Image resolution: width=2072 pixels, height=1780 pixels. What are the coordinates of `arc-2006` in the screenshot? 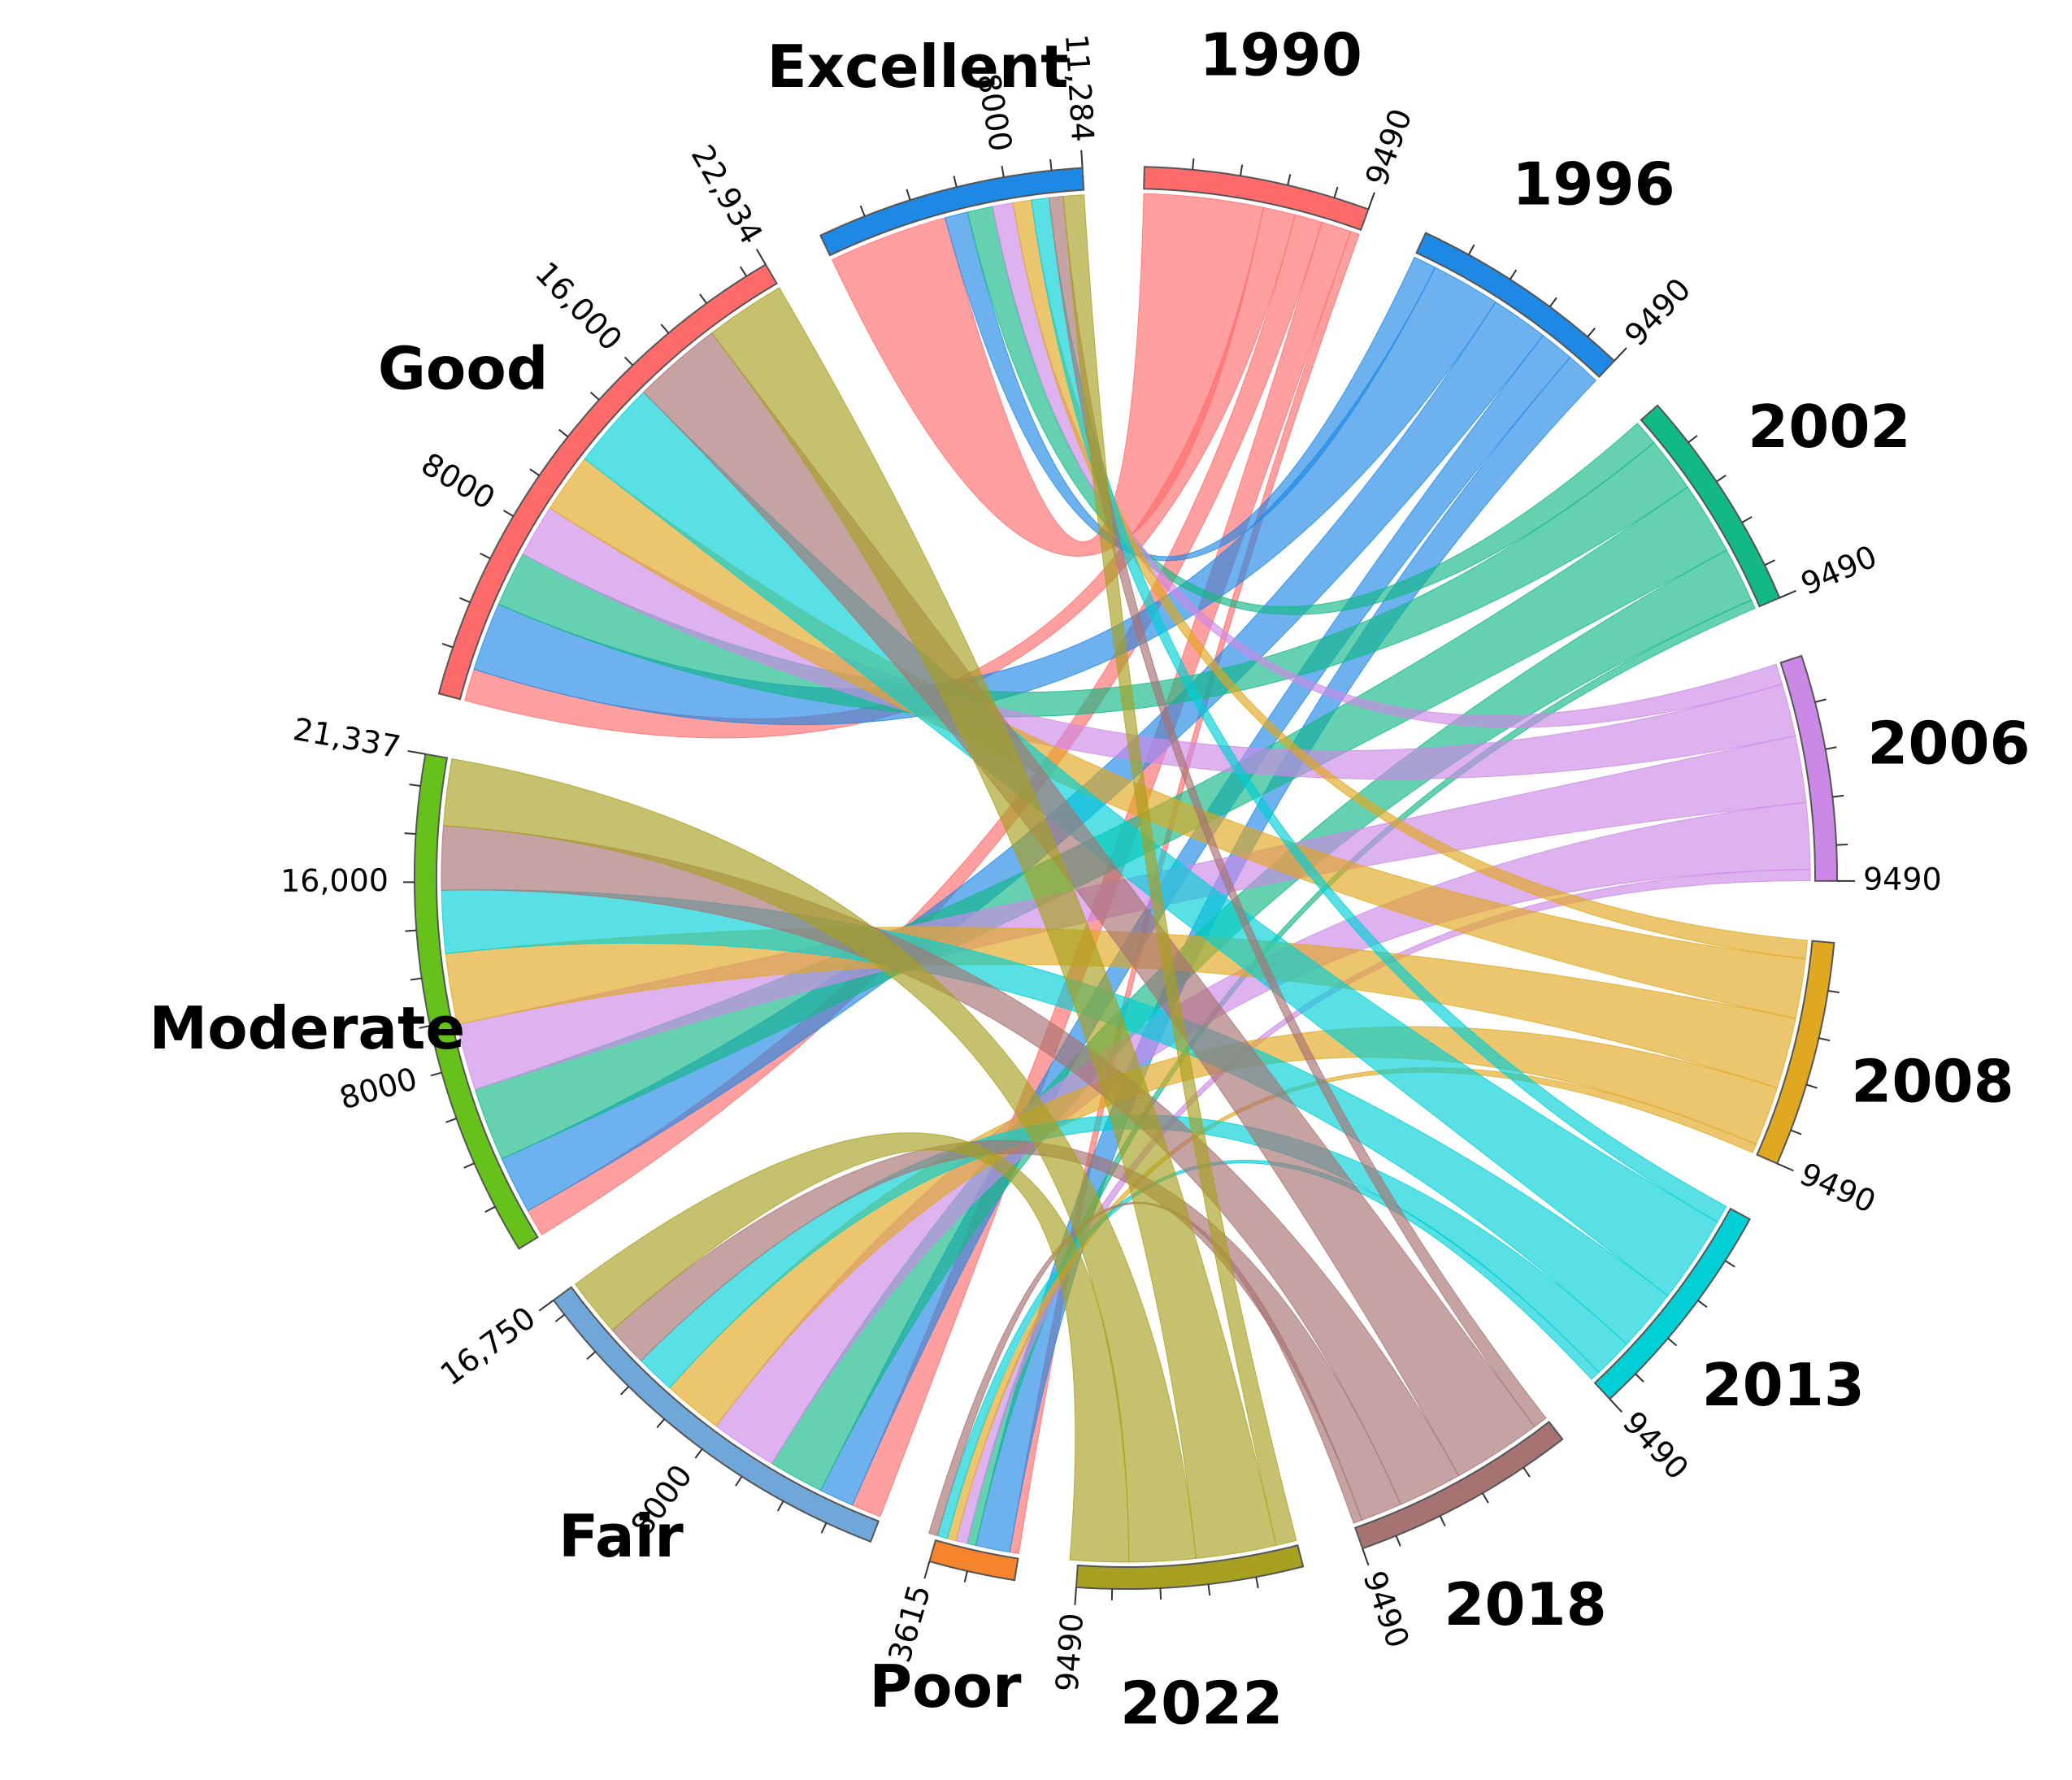 It's located at (1808, 768).